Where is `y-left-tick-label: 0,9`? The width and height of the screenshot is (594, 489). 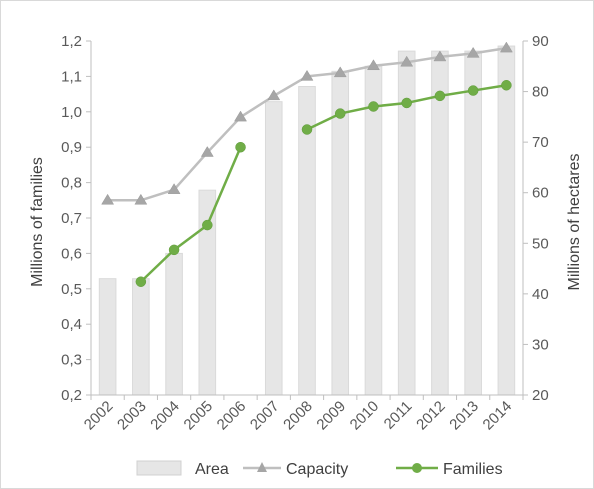
y-left-tick-label: 0,9 is located at coordinates (71, 147).